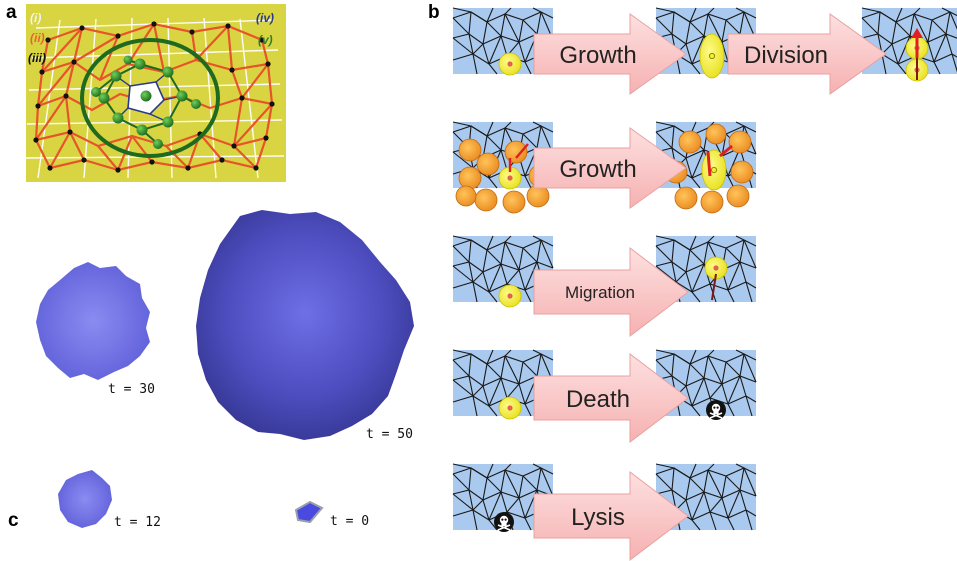 This screenshot has width=957, height=561. I want to click on label-i: (i), so click(35, 18).